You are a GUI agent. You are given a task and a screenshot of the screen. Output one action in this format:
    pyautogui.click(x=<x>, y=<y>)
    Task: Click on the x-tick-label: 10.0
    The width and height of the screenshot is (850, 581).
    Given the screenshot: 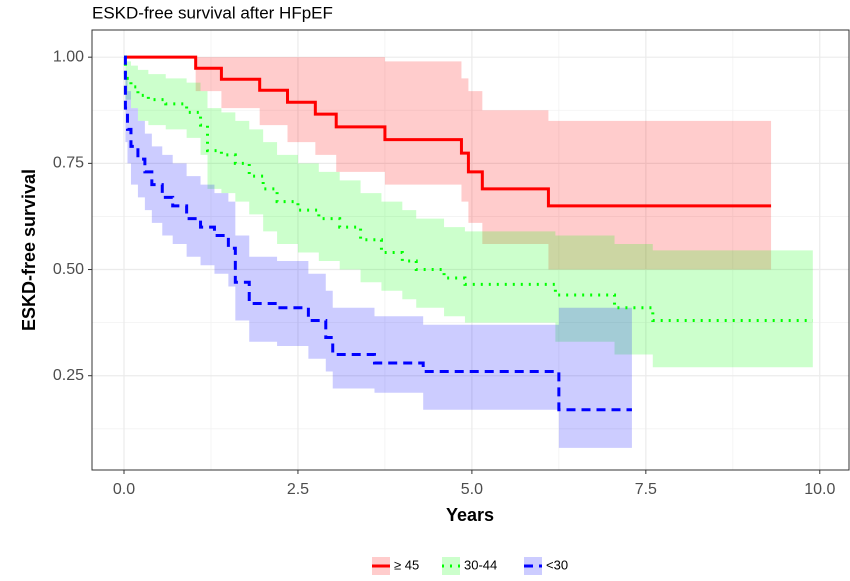 What is the action you would take?
    pyautogui.click(x=819, y=489)
    